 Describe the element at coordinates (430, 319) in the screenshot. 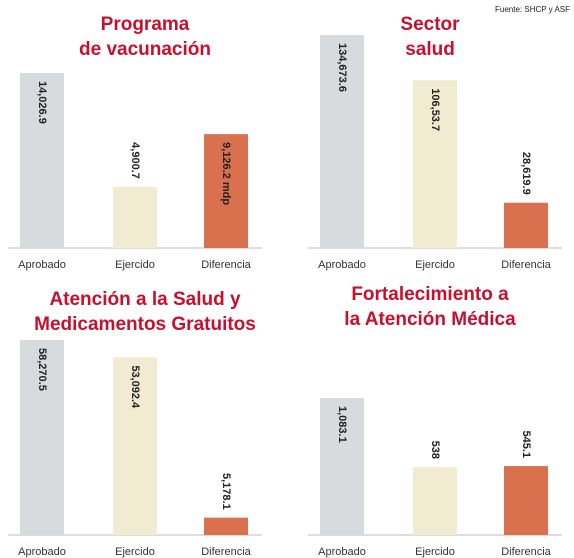

I see `chart-title: la Atención Médica` at that location.